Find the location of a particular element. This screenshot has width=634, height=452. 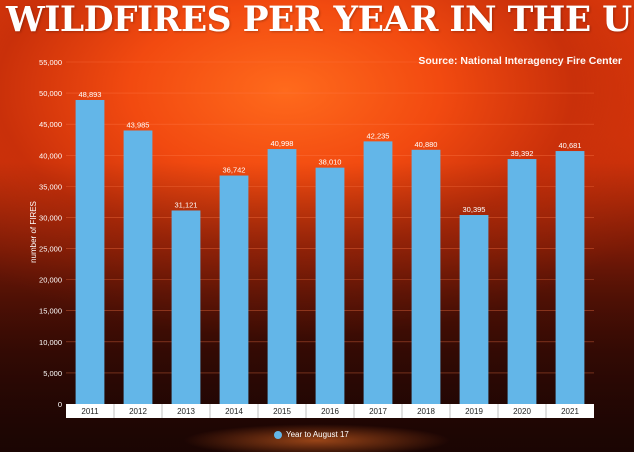

x-tick-label-2017: 2017 is located at coordinates (378, 411).